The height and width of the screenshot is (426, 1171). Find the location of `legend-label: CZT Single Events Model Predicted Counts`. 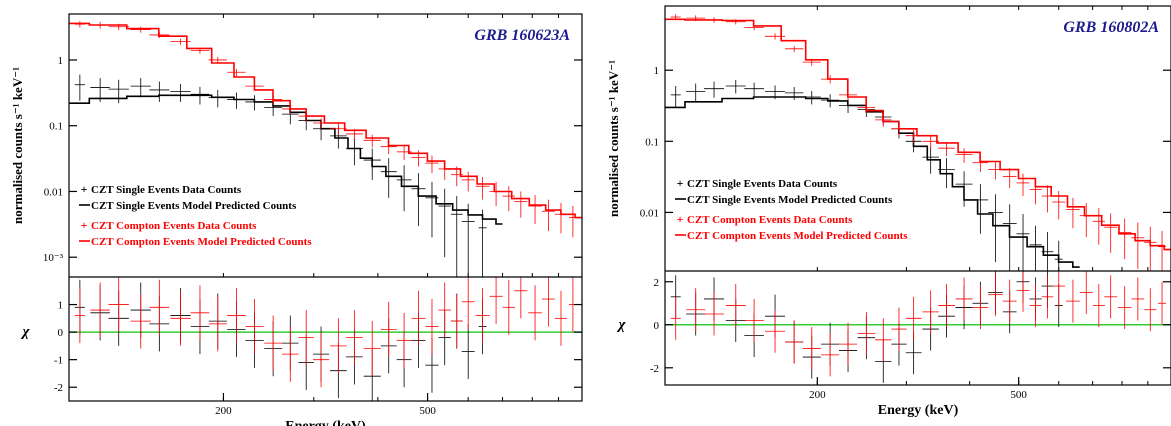

legend-label: CZT Single Events Model Predicted Counts is located at coordinates (790, 200).